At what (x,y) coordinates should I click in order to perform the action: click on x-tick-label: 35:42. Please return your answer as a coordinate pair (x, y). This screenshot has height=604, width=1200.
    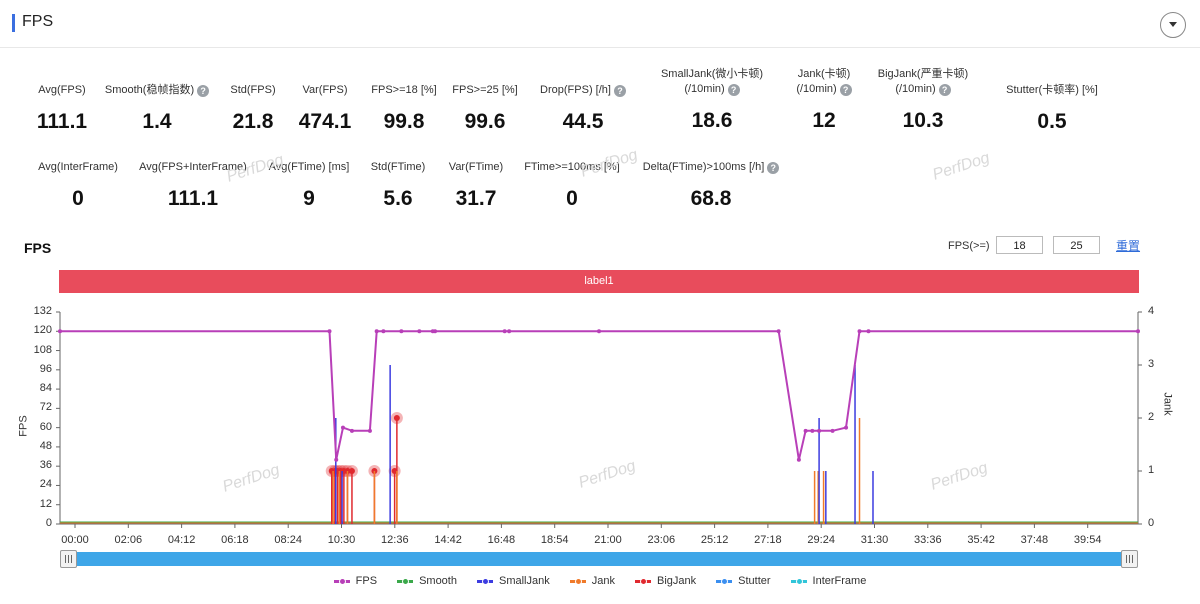
    Looking at the image, I should click on (981, 540).